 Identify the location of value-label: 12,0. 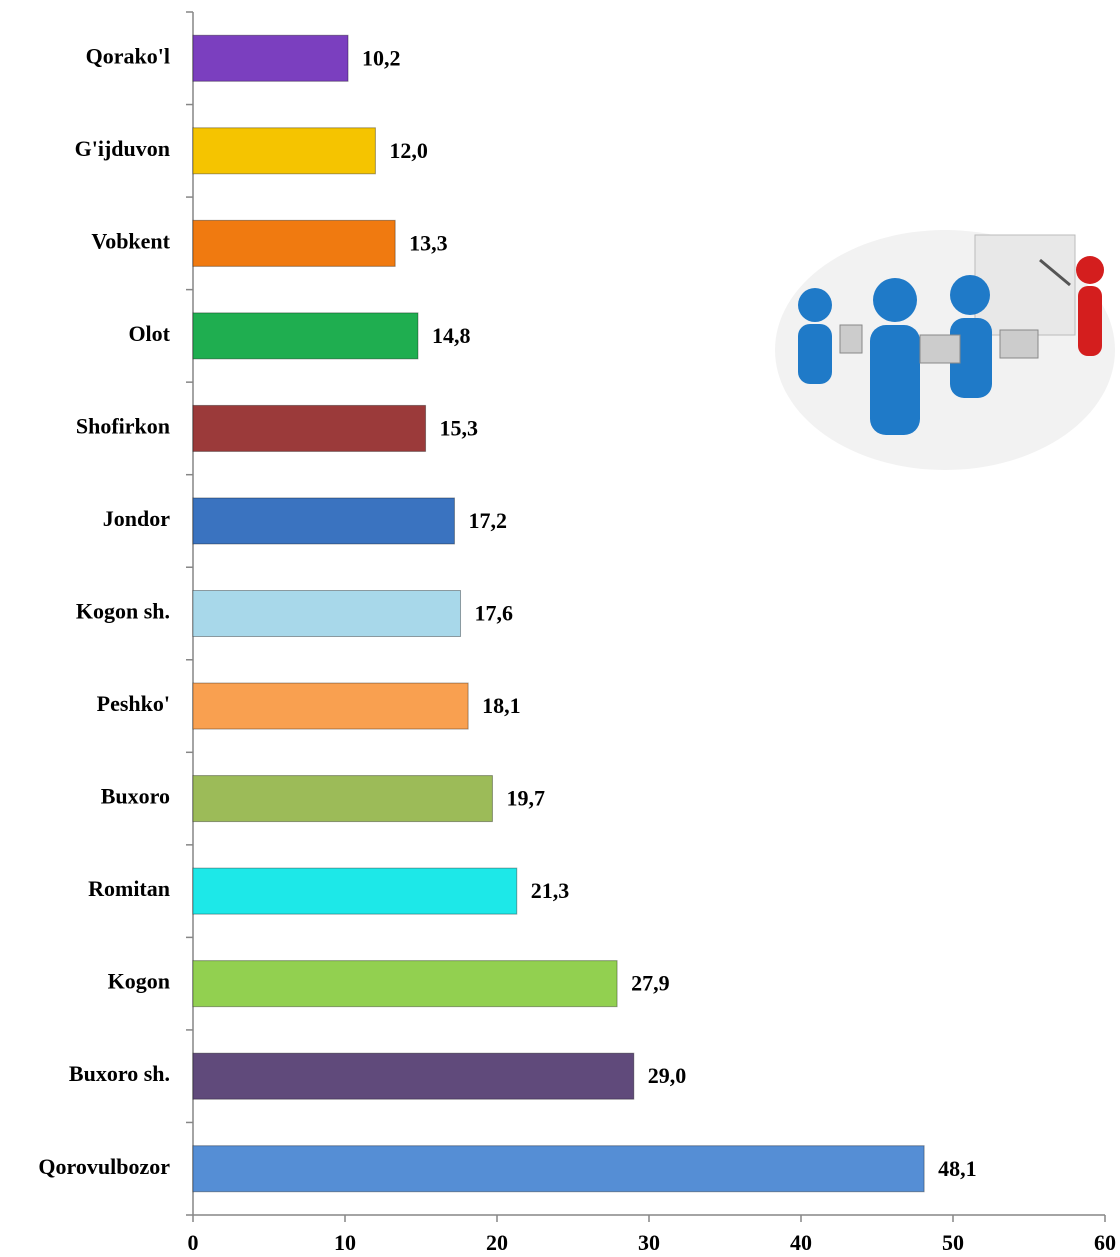
(408, 150).